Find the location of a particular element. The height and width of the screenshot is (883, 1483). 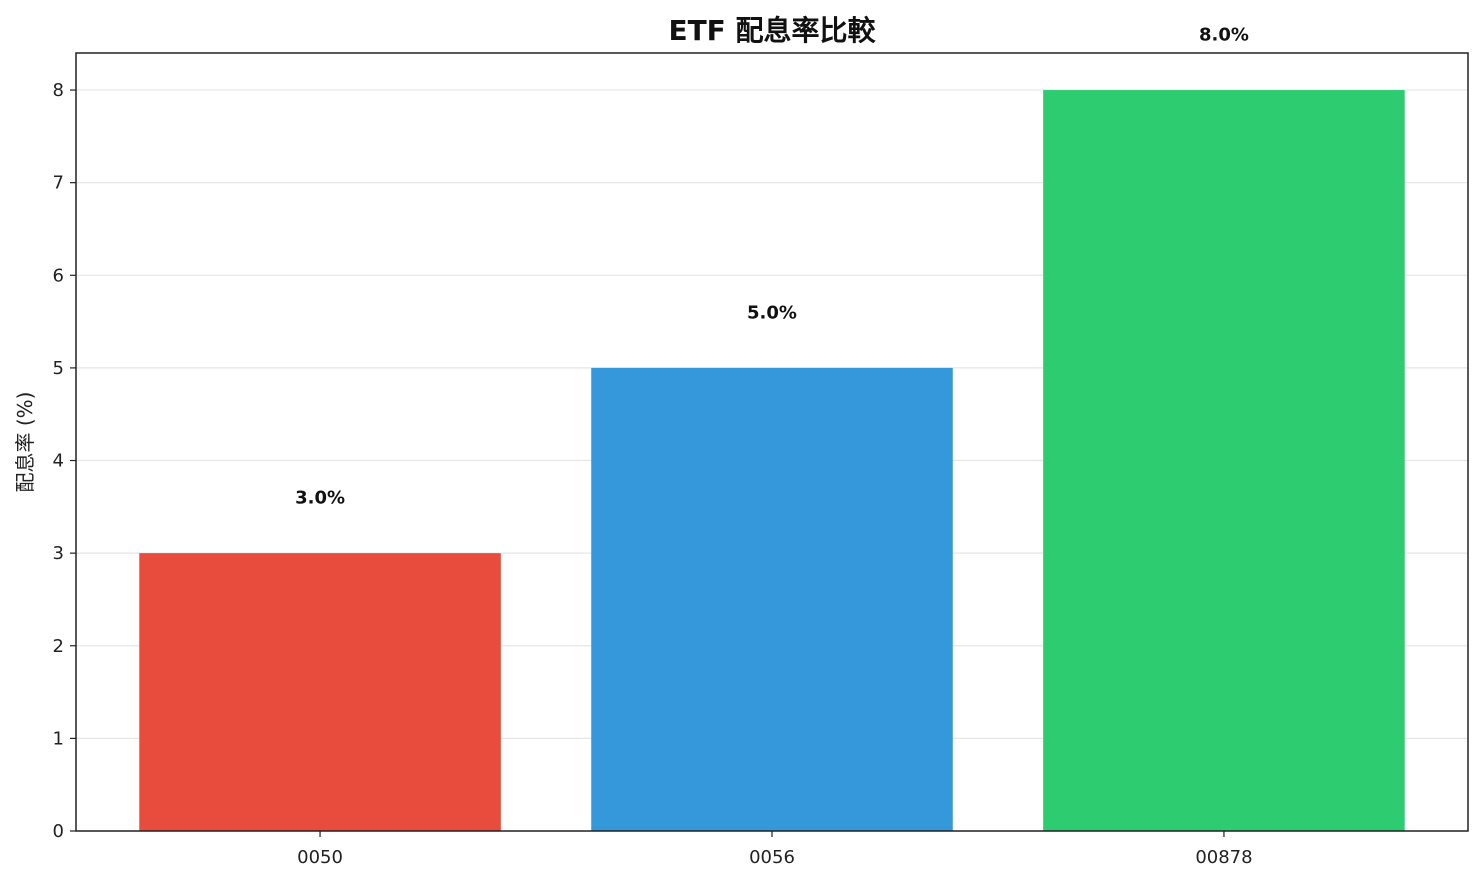

y-tick-label: 6 is located at coordinates (58, 275).